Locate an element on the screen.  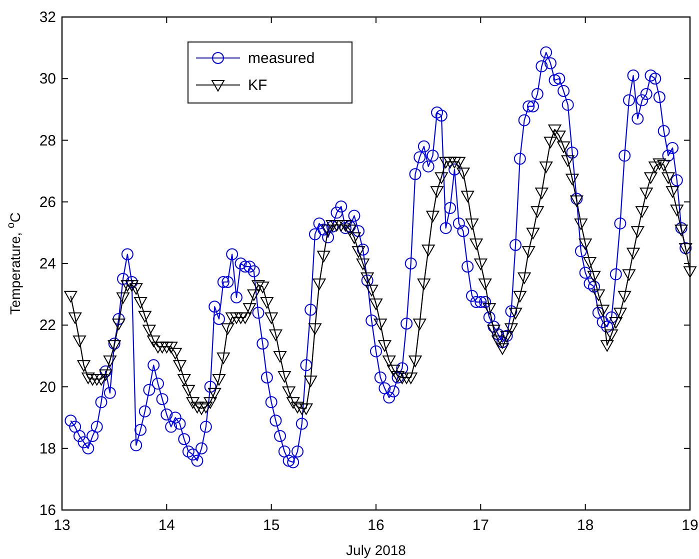
x-tick-label: 14 is located at coordinates (167, 525).